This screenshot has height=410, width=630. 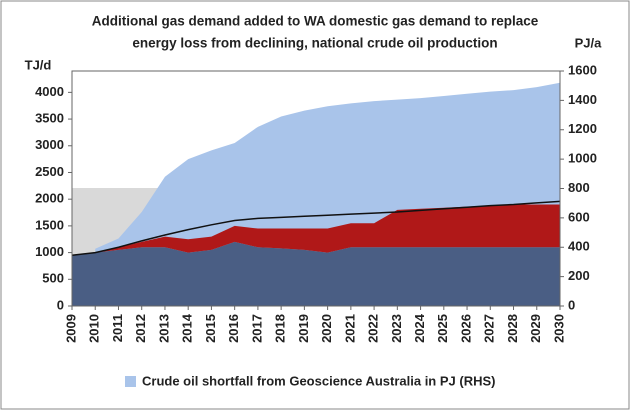 What do you see at coordinates (579, 246) in the screenshot?
I see `y2-tick-label: 400` at bounding box center [579, 246].